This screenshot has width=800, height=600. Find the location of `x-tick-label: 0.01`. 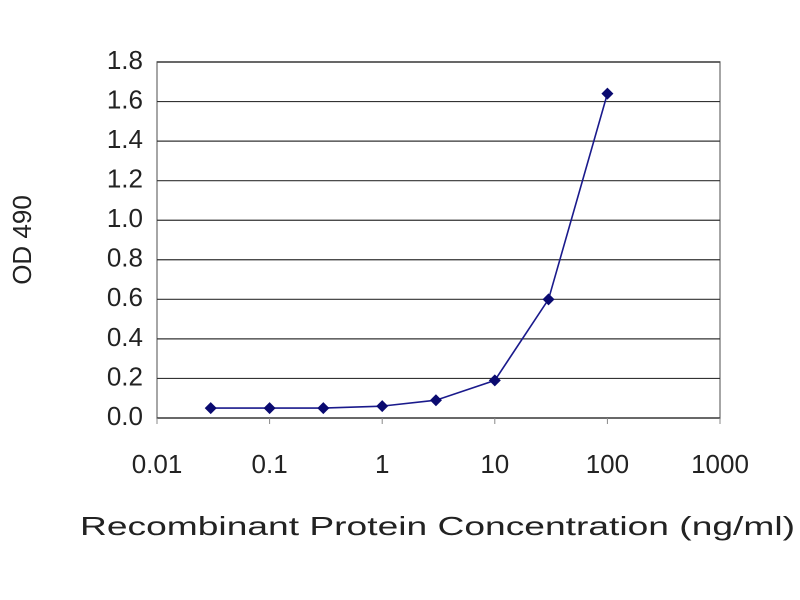

x-tick-label: 0.01 is located at coordinates (157, 464).